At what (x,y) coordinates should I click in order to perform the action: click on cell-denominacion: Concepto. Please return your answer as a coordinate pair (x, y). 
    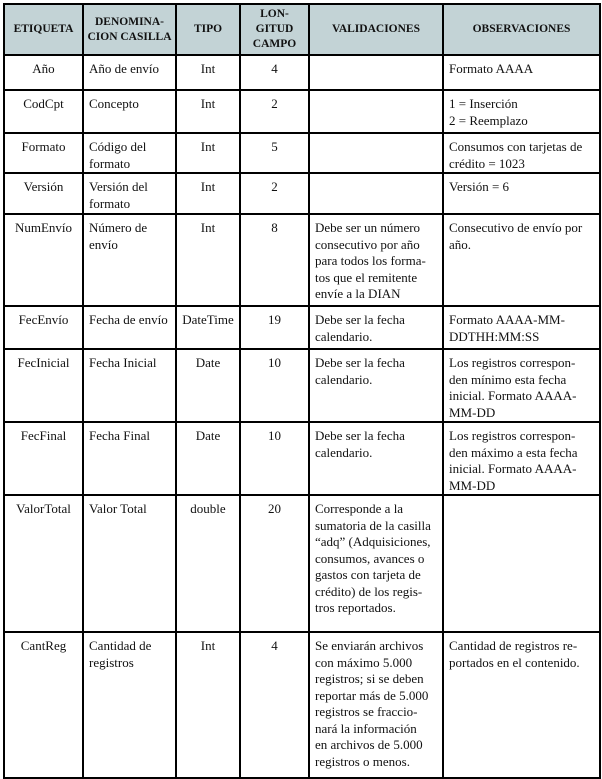
    Looking at the image, I should click on (129, 111).